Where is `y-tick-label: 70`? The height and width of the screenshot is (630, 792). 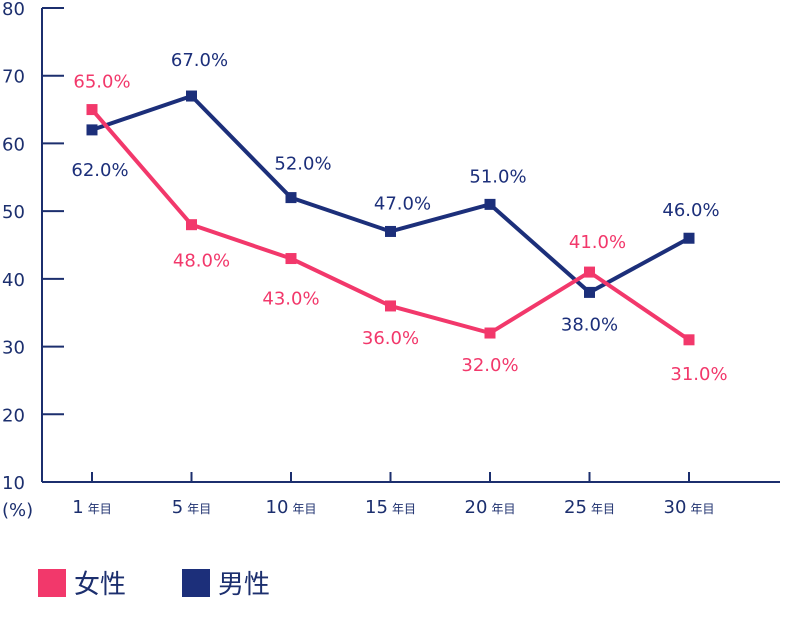 y-tick-label: 70 is located at coordinates (13, 77).